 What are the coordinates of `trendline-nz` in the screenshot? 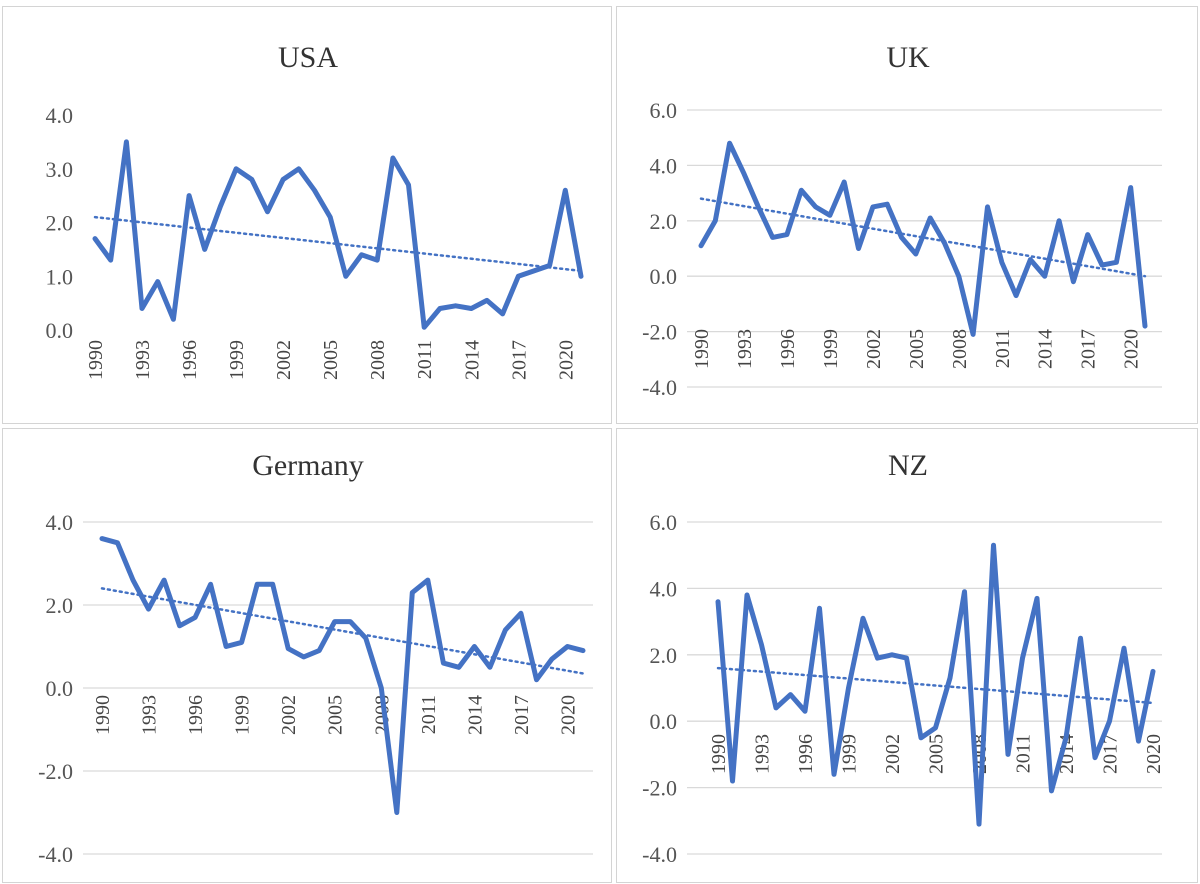 It's located at (935, 685).